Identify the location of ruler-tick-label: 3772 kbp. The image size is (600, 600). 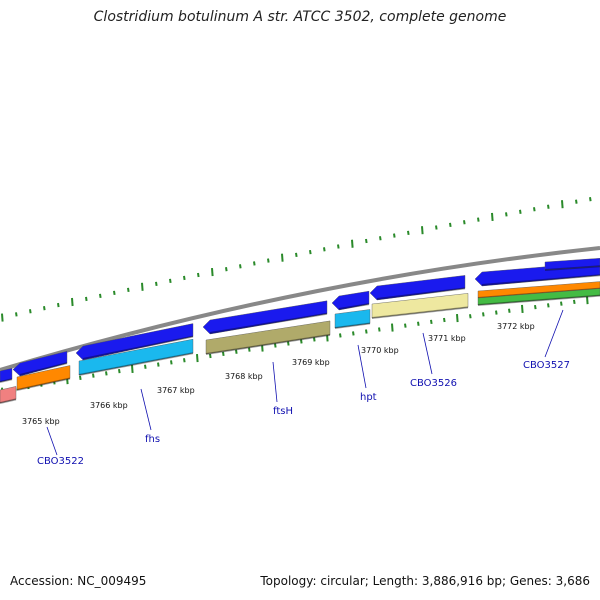
(516, 326).